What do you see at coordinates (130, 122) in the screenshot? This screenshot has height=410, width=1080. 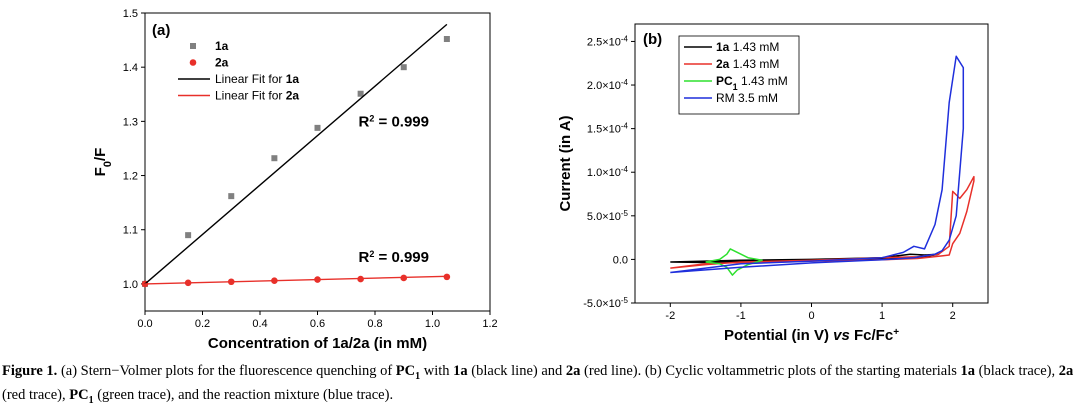 I see `panel-a-ytick-label: 1.3` at bounding box center [130, 122].